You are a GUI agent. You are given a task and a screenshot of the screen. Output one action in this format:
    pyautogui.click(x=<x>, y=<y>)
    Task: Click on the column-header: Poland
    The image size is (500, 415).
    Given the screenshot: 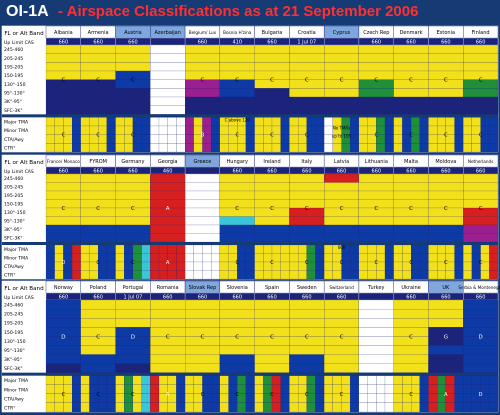 What is the action you would take?
    pyautogui.click(x=98, y=288)
    